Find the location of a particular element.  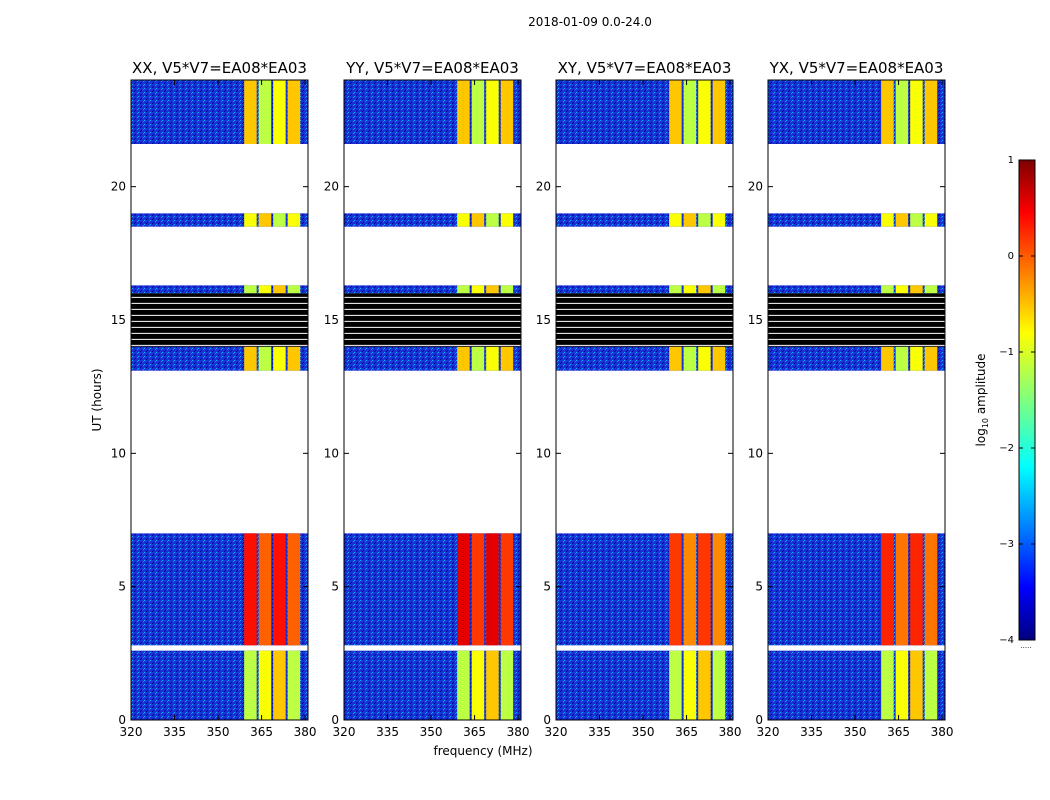

x-tick-label: 350 is located at coordinates (855, 732).